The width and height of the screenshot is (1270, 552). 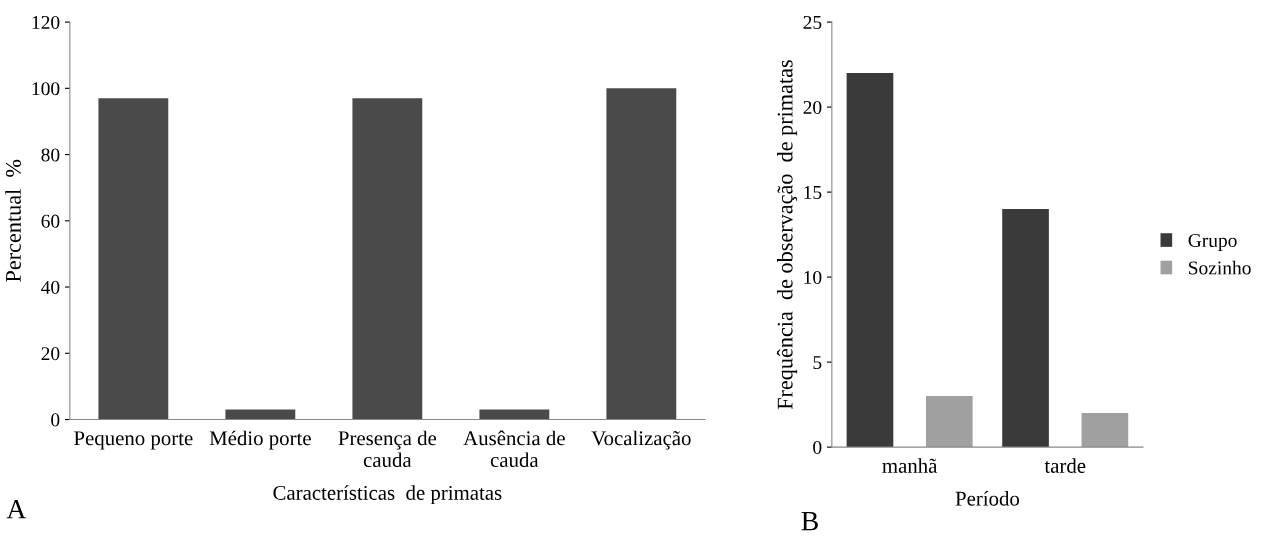 What do you see at coordinates (910, 465) in the screenshot?
I see `x-tick-label: manhã` at bounding box center [910, 465].